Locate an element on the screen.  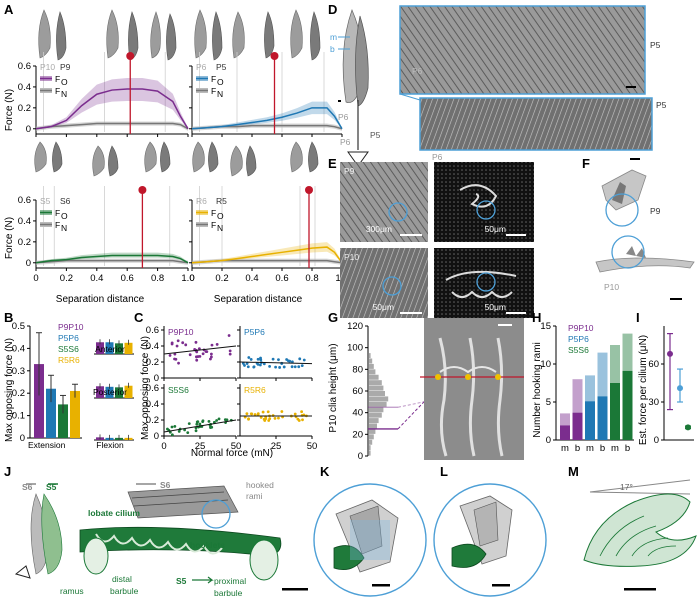
panel-h-ylabel: Number hooking rami is located at coordinates (537, 390).